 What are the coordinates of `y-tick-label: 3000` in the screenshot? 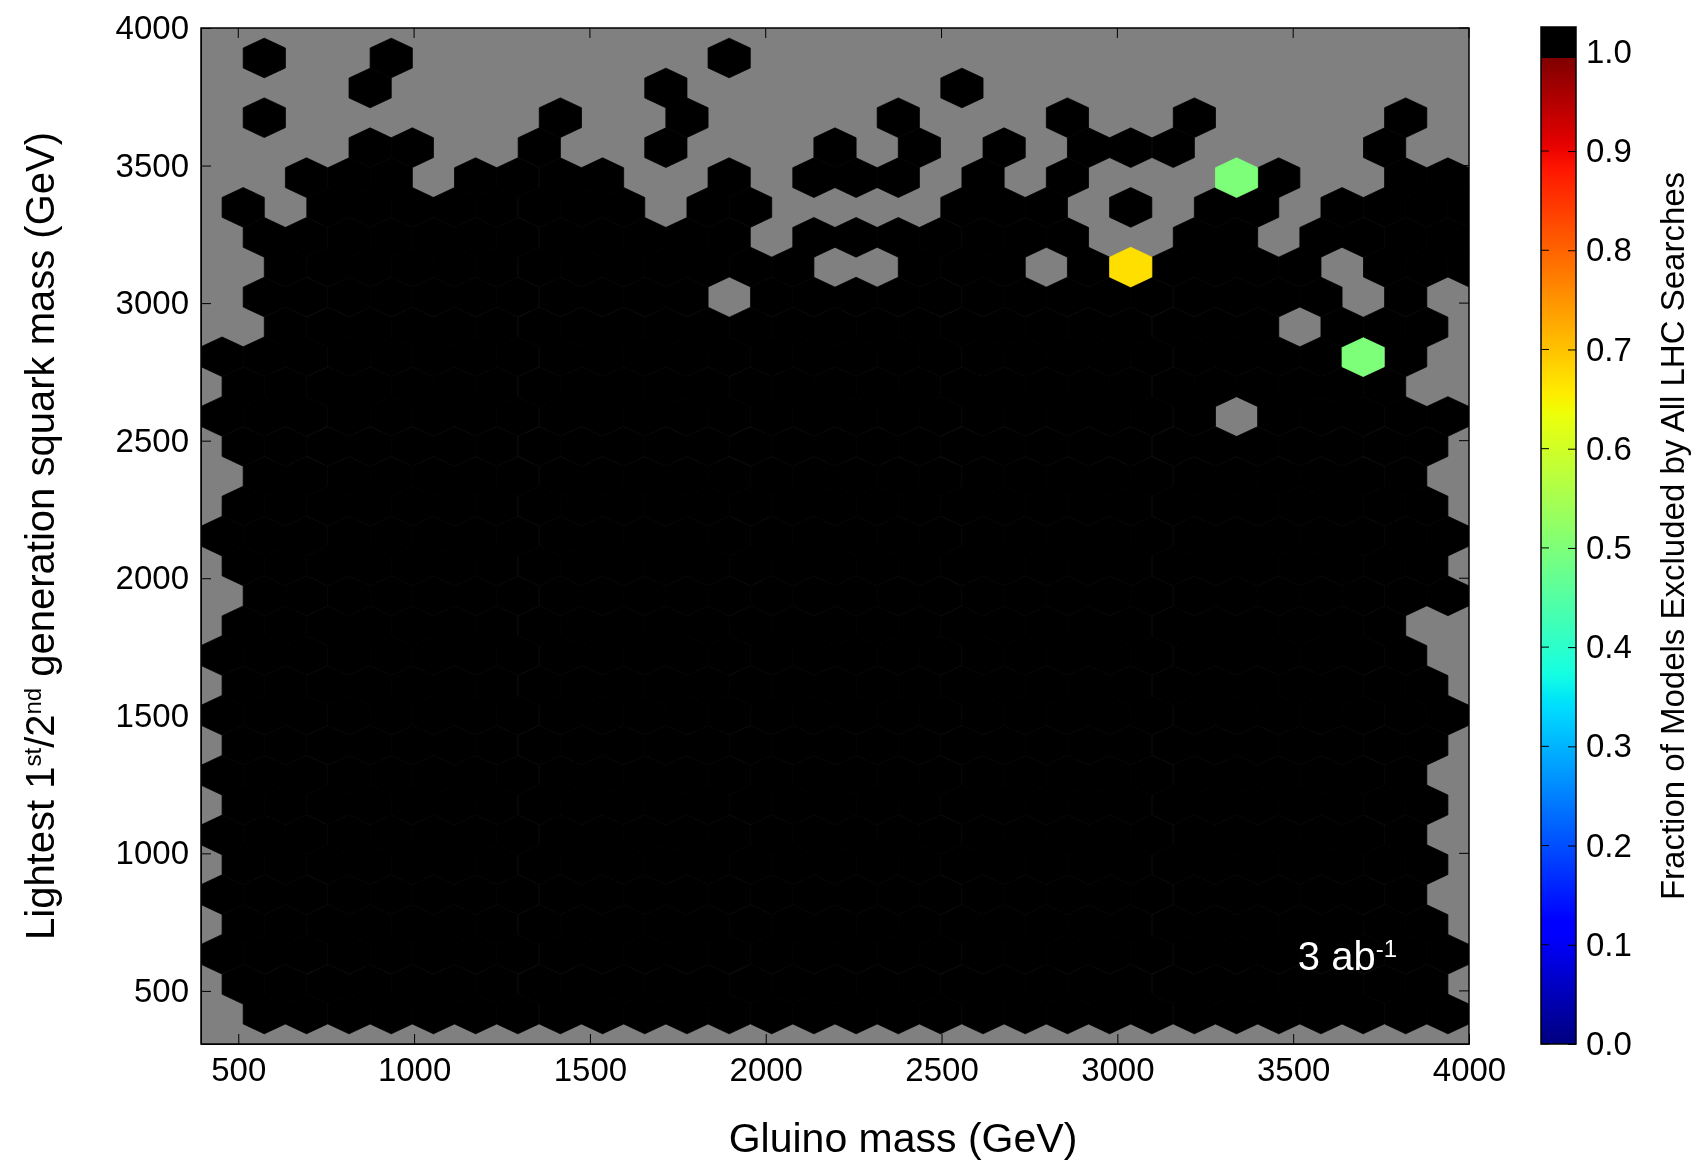 It's located at (152, 303).